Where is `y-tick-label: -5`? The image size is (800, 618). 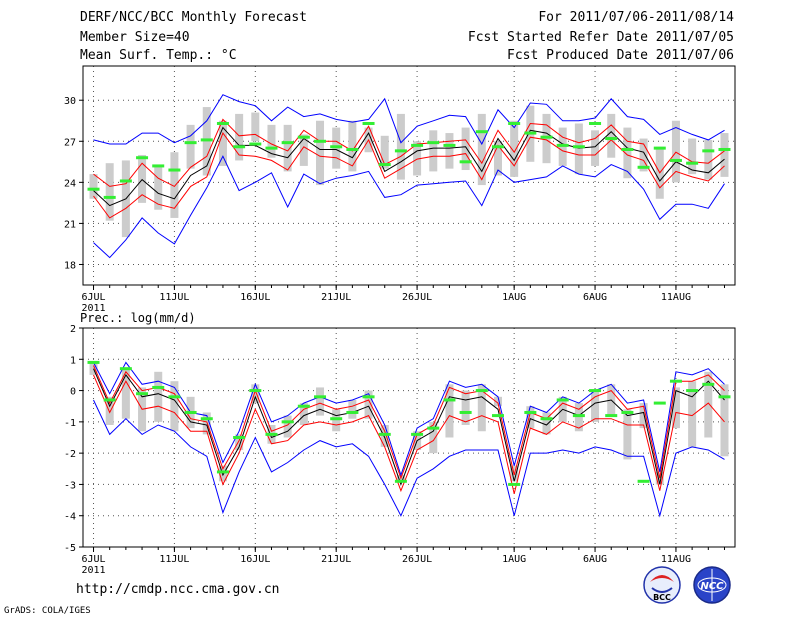 y-tick-label: -5 is located at coordinates (70, 548).